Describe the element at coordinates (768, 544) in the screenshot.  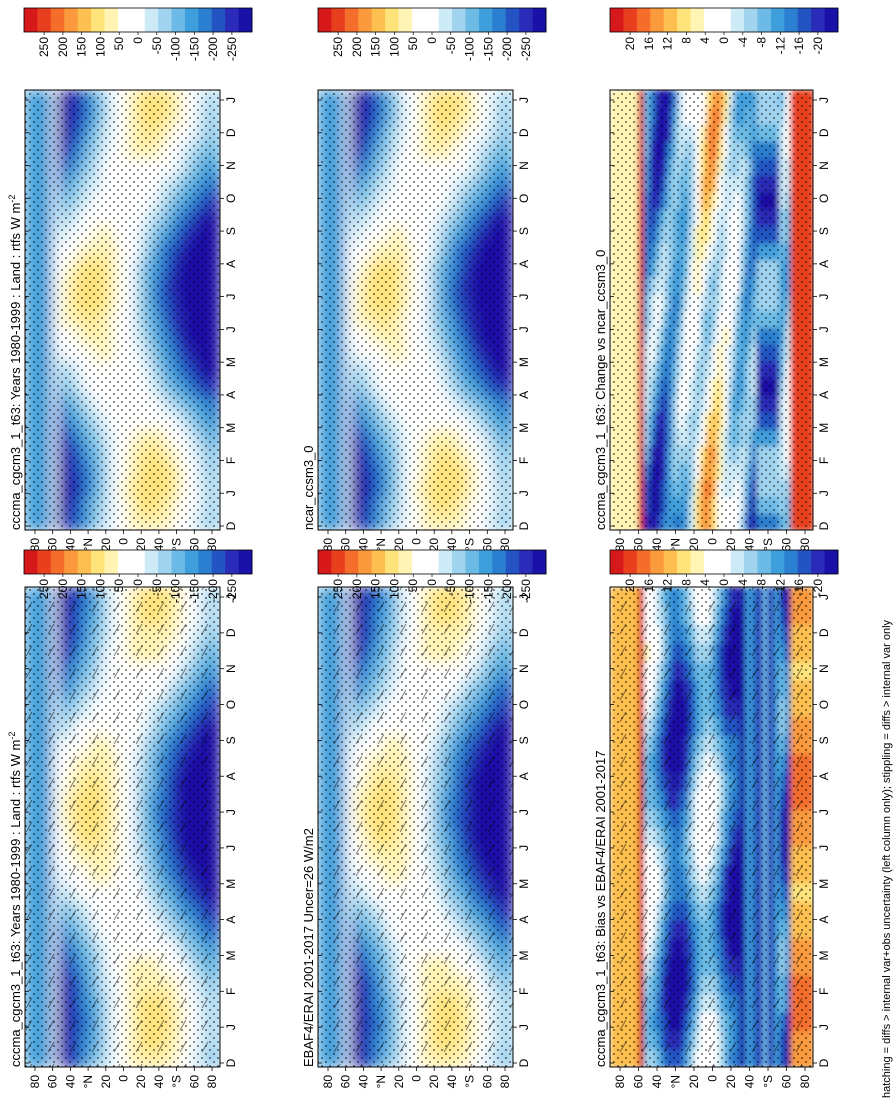
I see `lat-tick-label: °S` at that location.